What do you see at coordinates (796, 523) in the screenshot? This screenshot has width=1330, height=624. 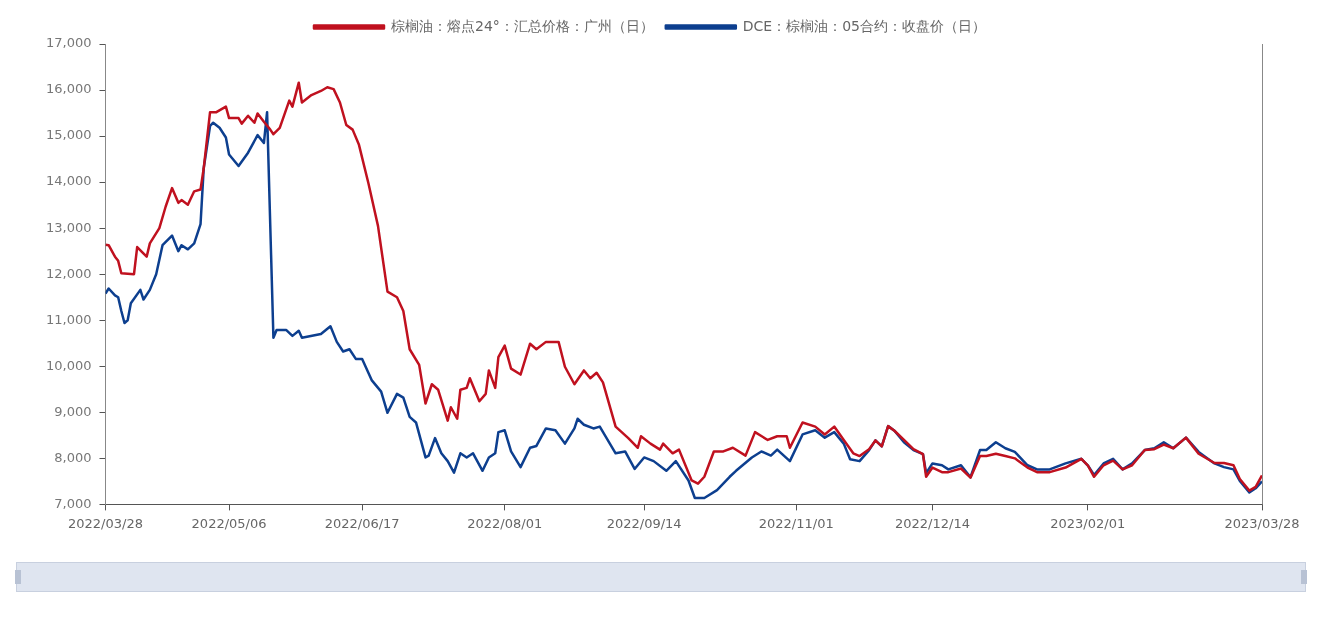 I see `x-tick-label: 2022/11/01` at bounding box center [796, 523].